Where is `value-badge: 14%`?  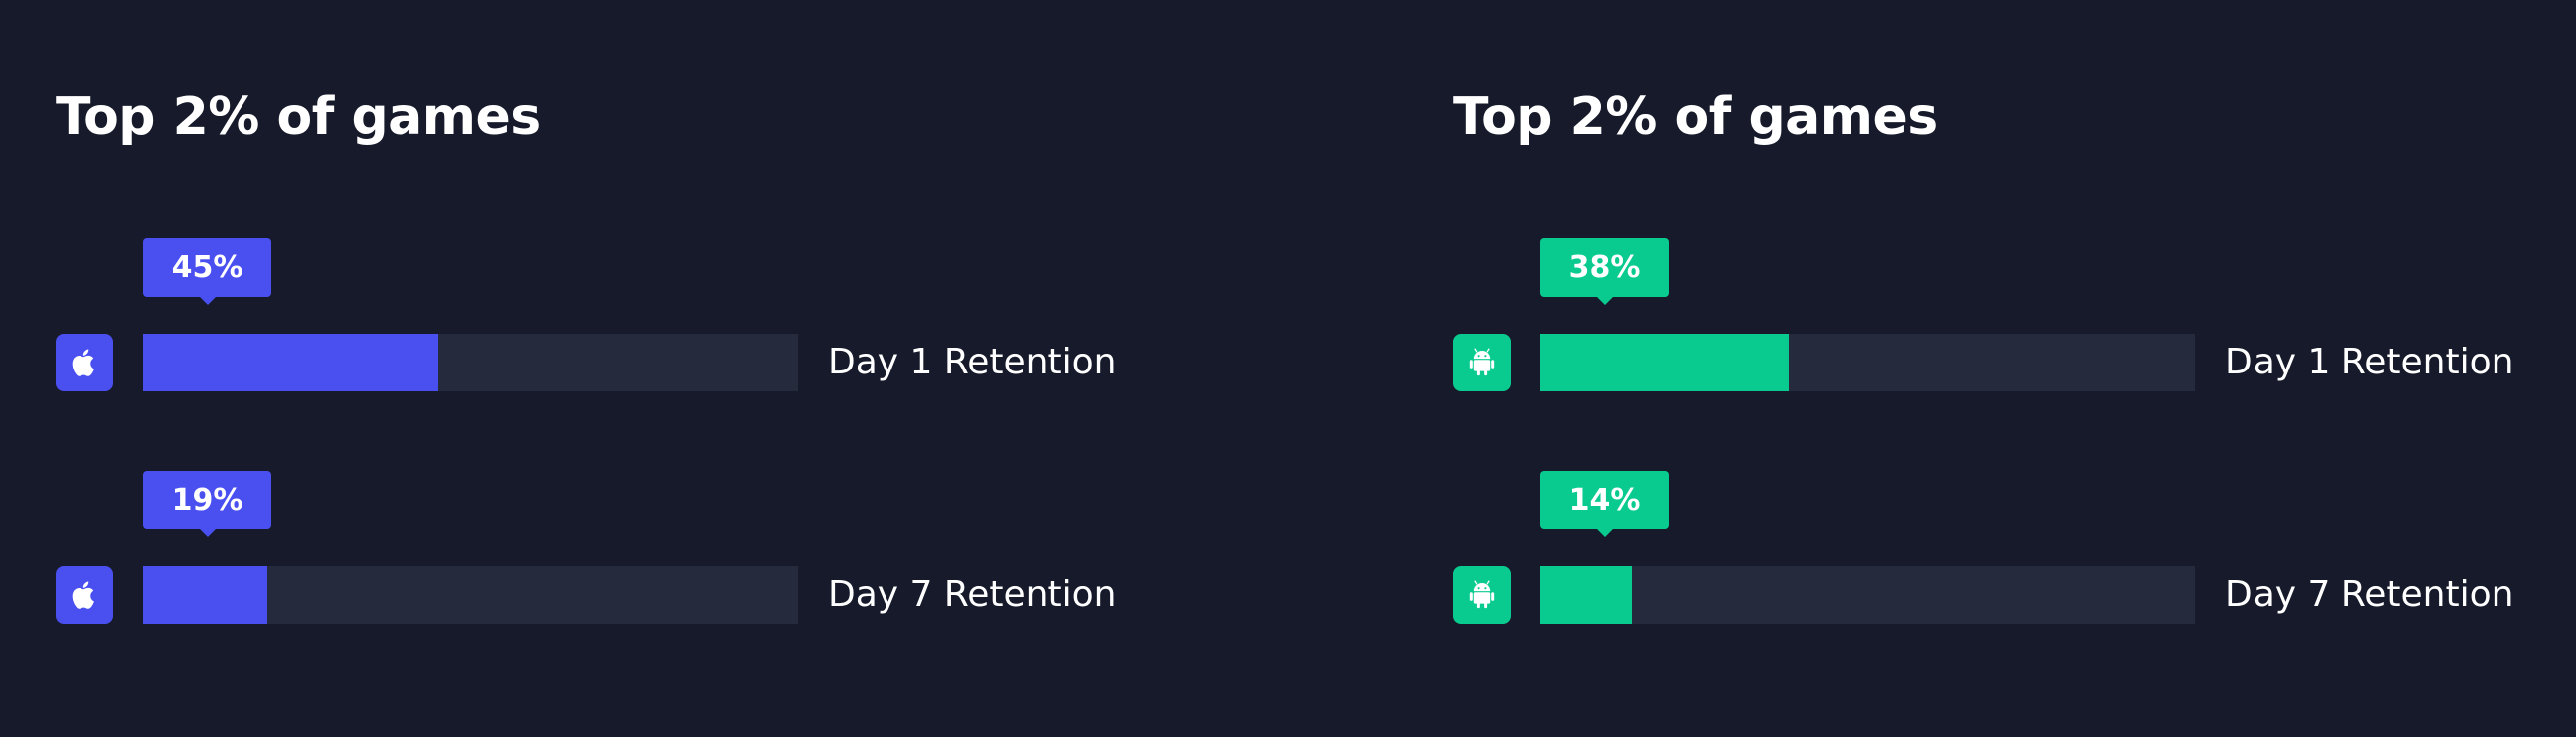 value-badge: 14% is located at coordinates (1604, 504).